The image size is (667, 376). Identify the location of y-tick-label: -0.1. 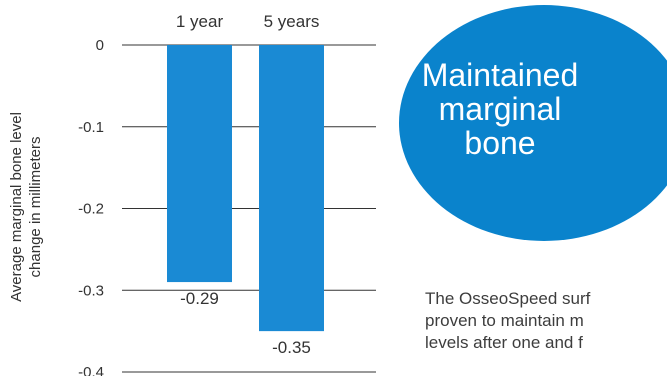
(91, 127).